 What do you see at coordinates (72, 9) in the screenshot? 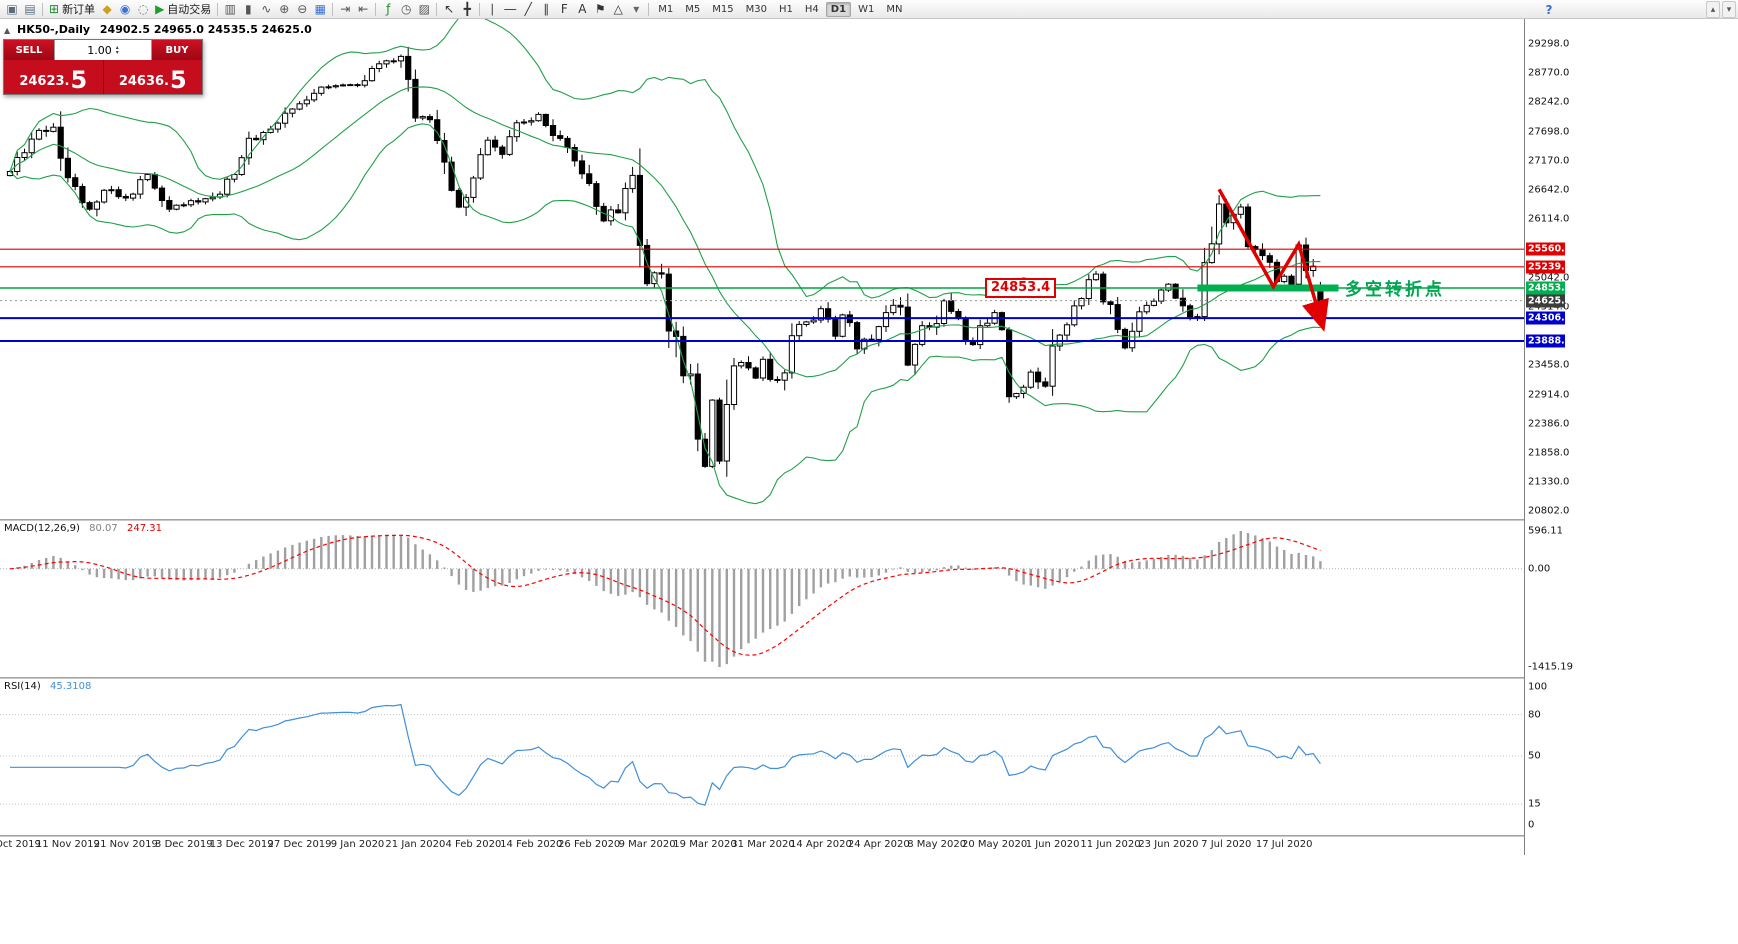
I see `new-order-button: ⊞ 新订单` at bounding box center [72, 9].